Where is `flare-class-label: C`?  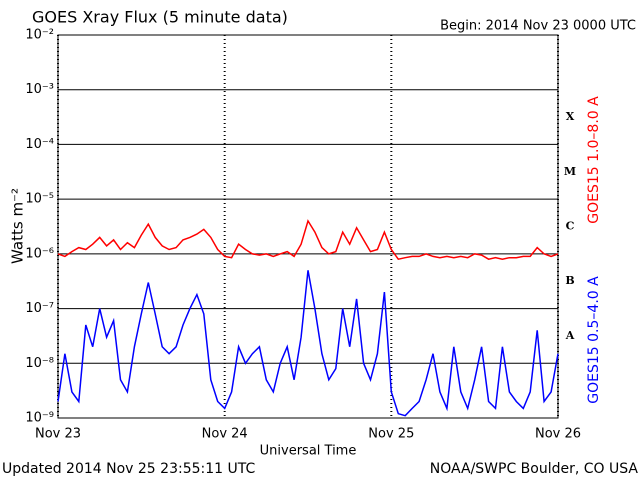
flare-class-label: C is located at coordinates (570, 226).